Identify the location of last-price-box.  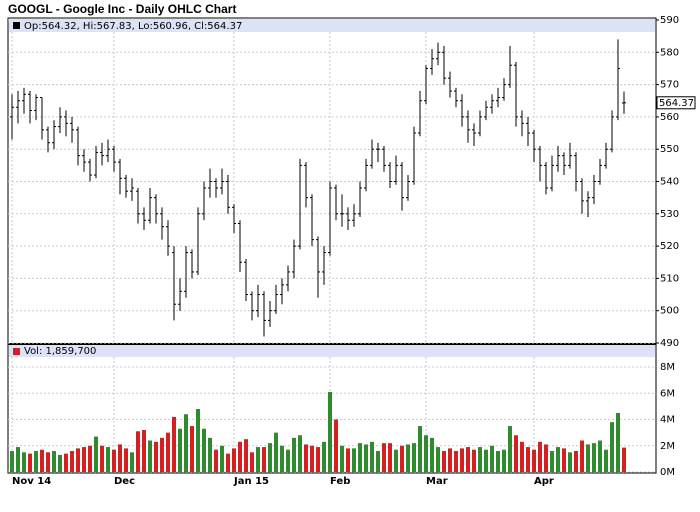
(676, 103).